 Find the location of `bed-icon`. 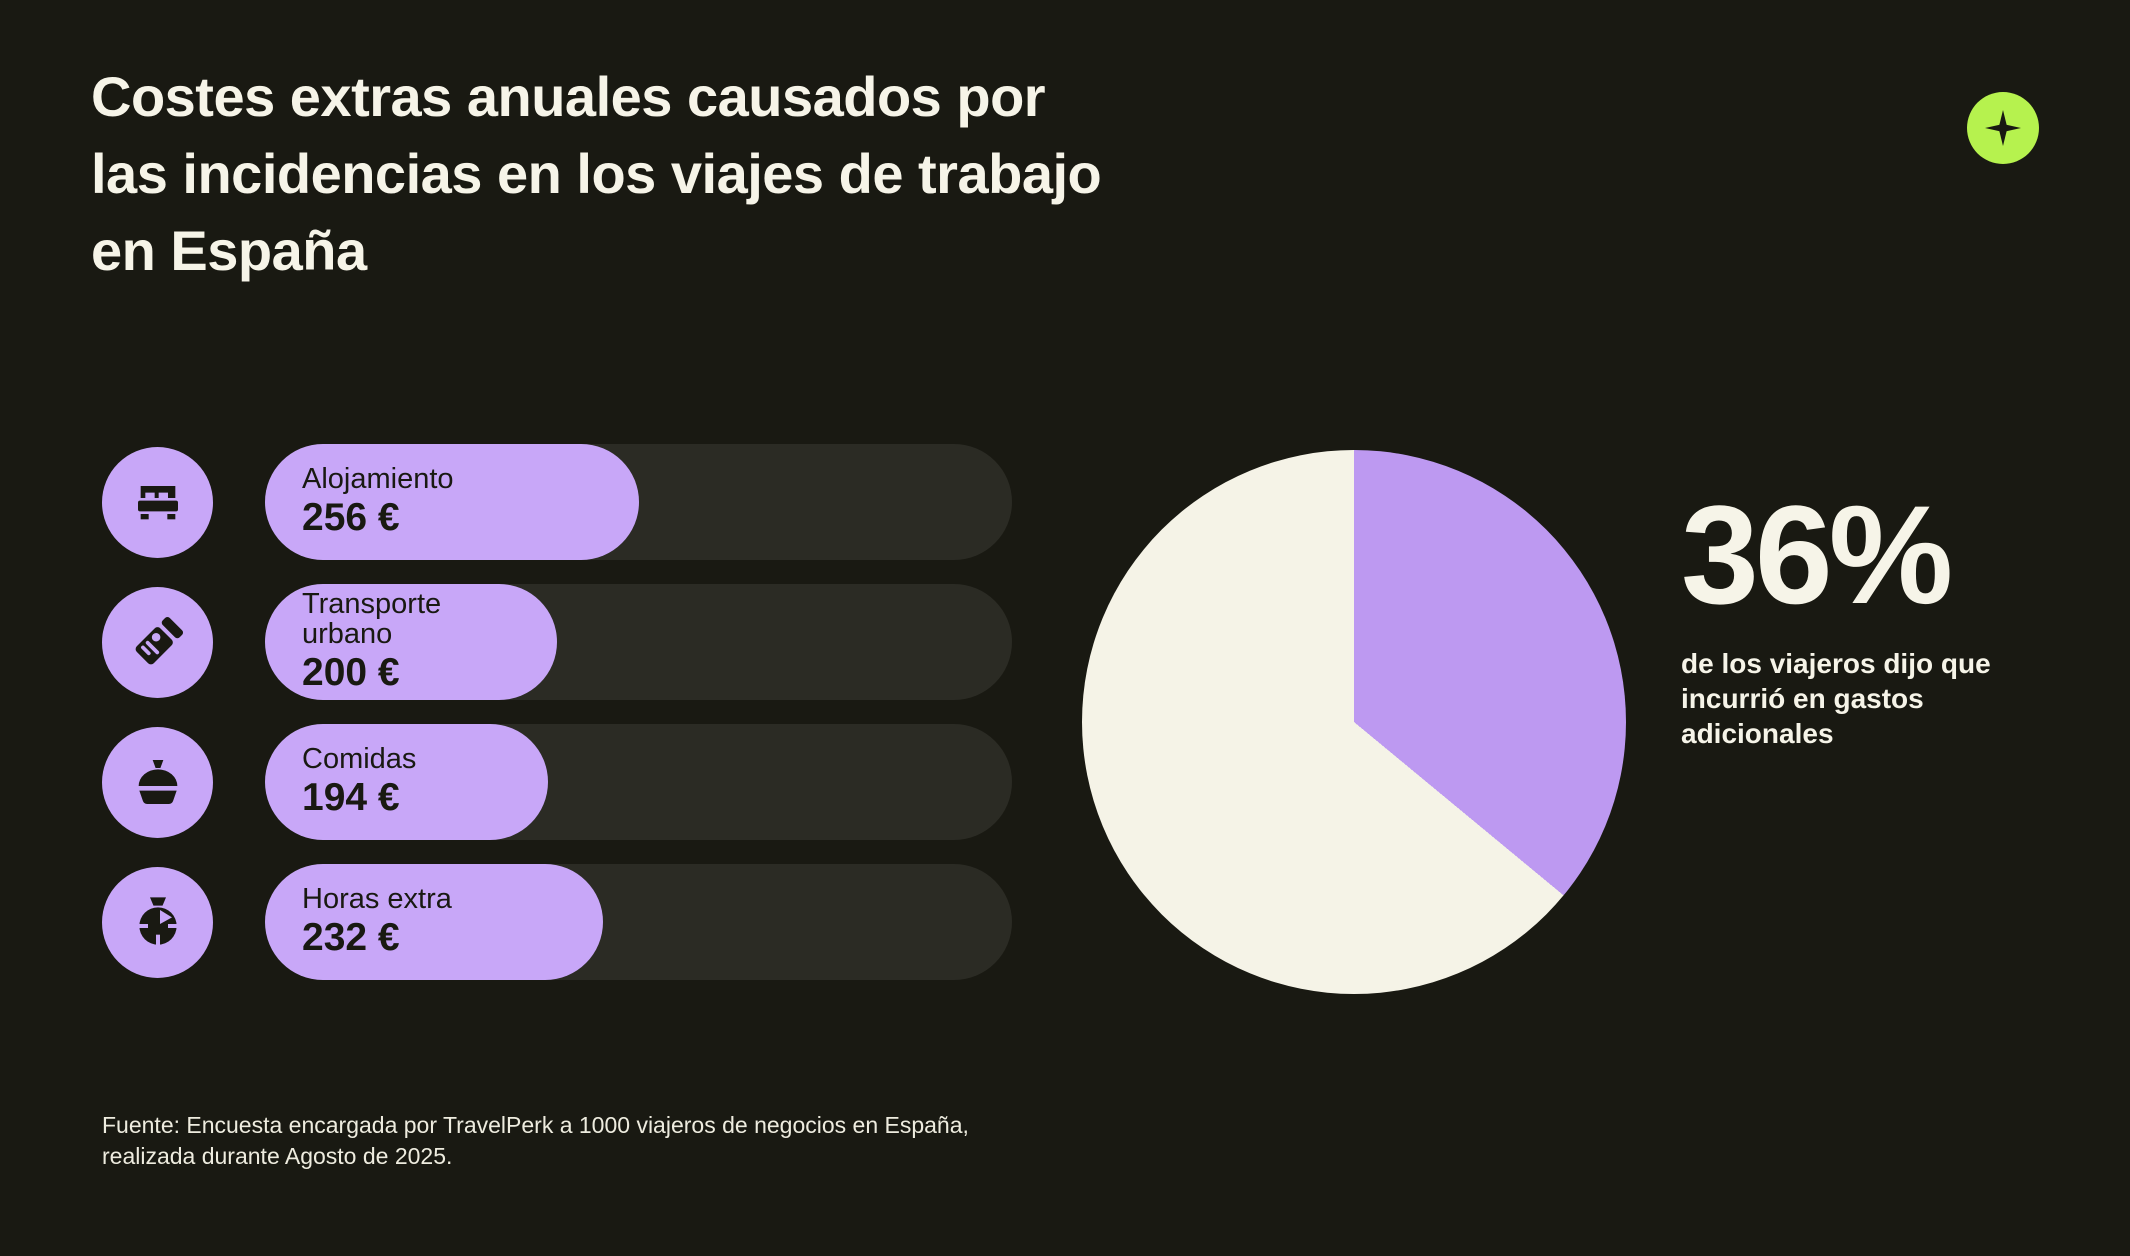

bed-icon is located at coordinates (157, 502).